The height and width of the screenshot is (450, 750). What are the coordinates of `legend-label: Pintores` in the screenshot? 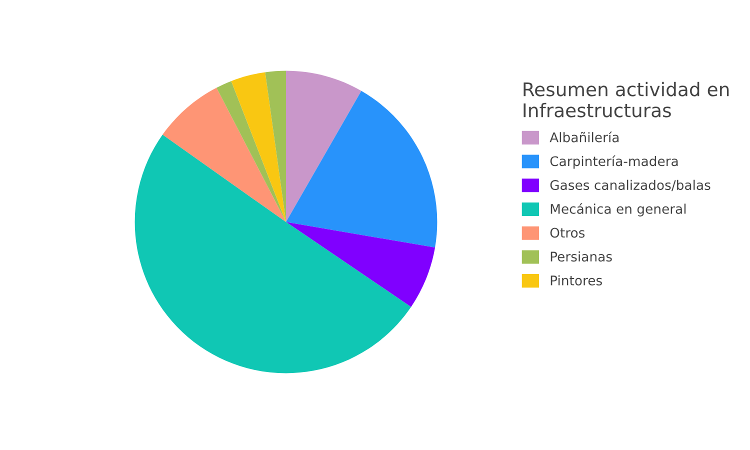 It's located at (576, 280).